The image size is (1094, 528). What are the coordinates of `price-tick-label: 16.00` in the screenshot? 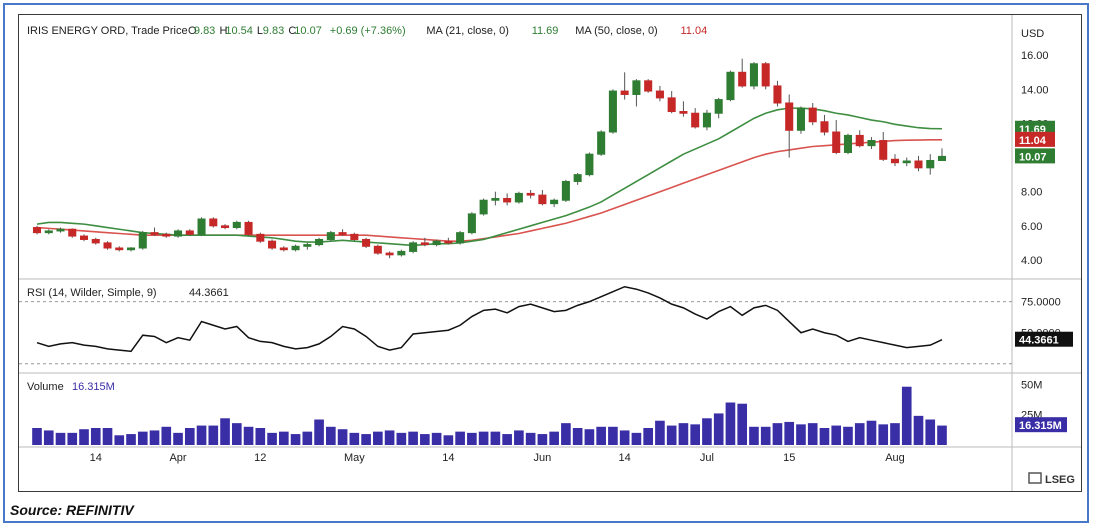 It's located at (1035, 56).